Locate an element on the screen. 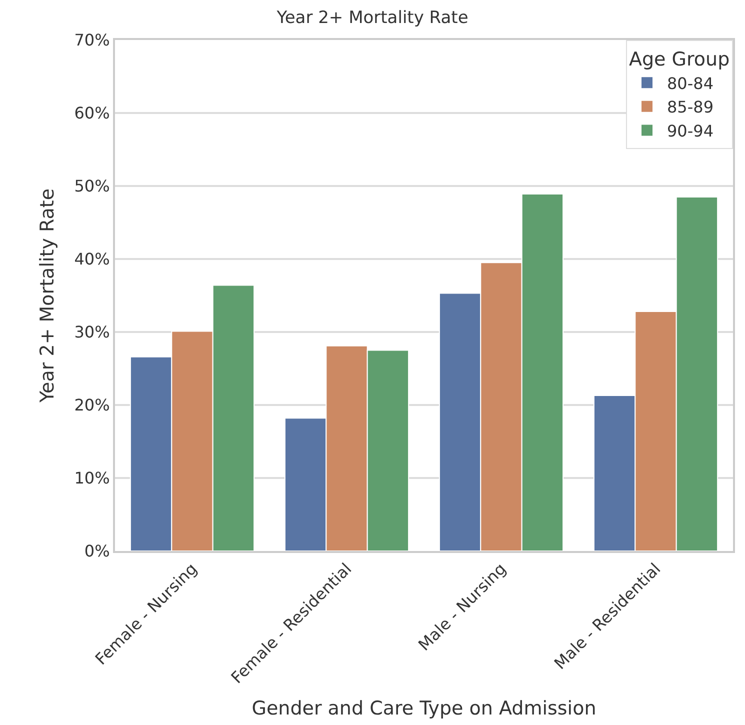 This screenshot has width=745, height=725. legend-label: 80-84 is located at coordinates (690, 83).